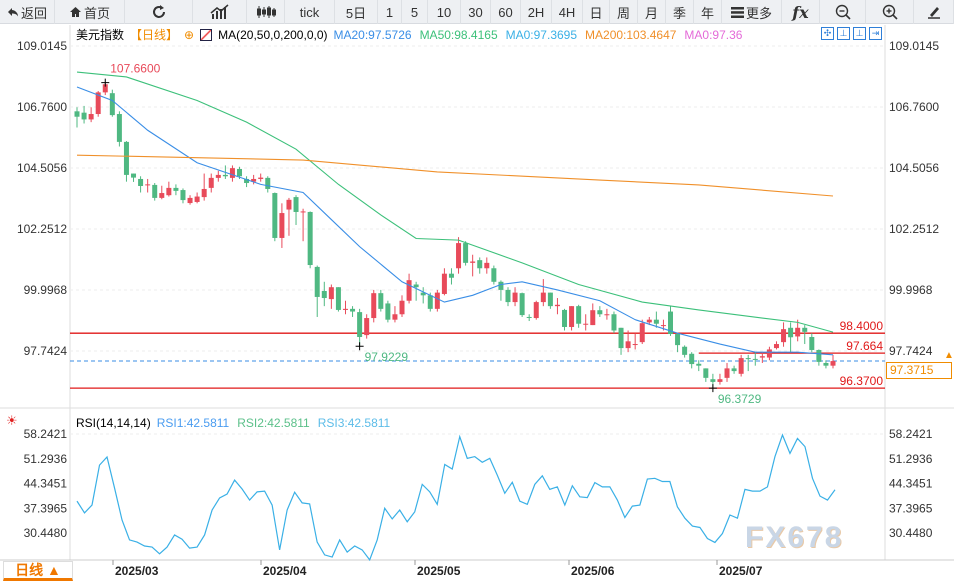  I want to click on toolbar-button-年: 年, so click(708, 12).